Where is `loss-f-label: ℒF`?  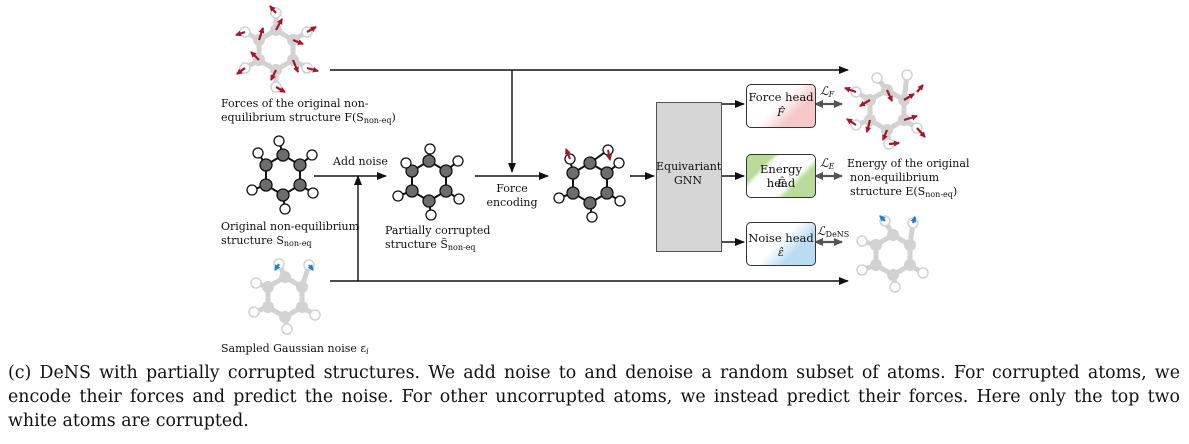 loss-f-label: ℒF is located at coordinates (827, 93).